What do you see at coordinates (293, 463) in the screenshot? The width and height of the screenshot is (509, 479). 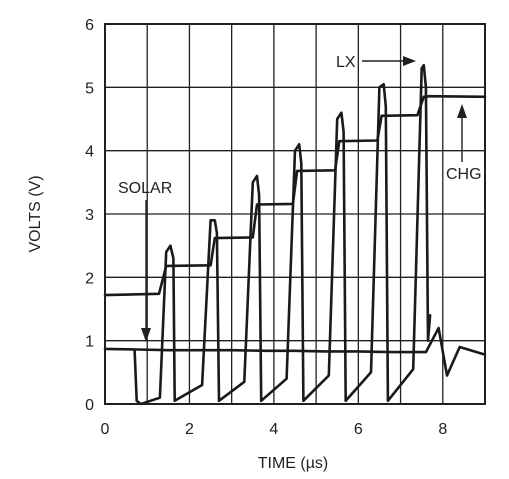 I see `x-axis-label: TIME (µs)` at bounding box center [293, 463].